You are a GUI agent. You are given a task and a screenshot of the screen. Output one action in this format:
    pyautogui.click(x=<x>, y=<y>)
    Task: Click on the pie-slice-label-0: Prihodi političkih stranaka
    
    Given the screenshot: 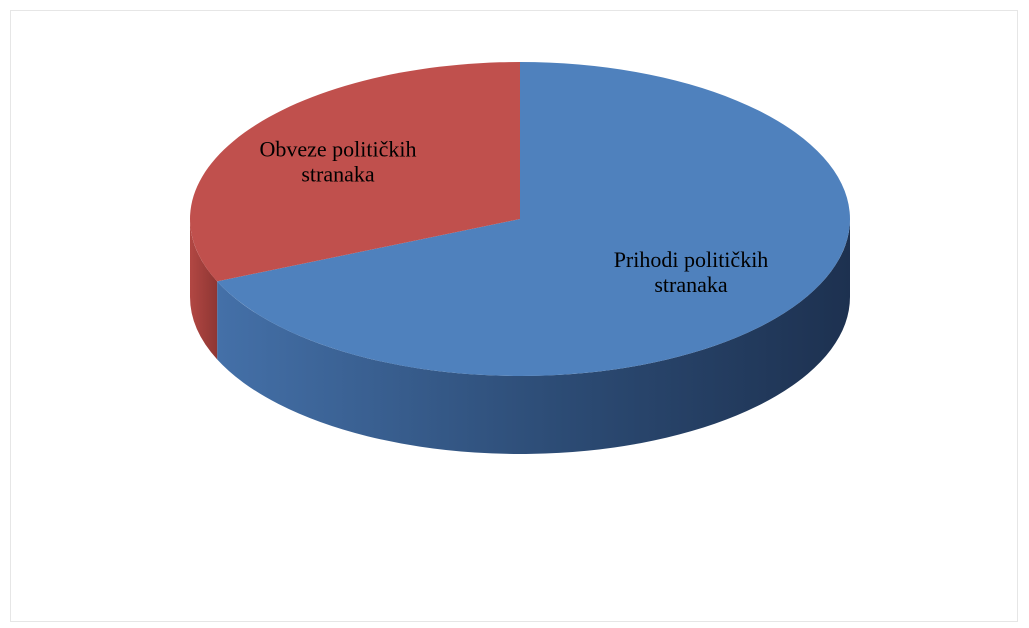 What is the action you would take?
    pyautogui.click(x=691, y=272)
    